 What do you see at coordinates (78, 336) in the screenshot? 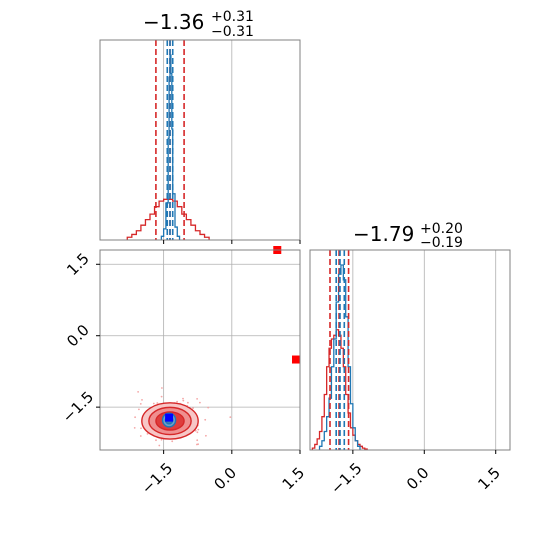
I see `tick-label-p2-y-1: 0.0` at bounding box center [78, 336].